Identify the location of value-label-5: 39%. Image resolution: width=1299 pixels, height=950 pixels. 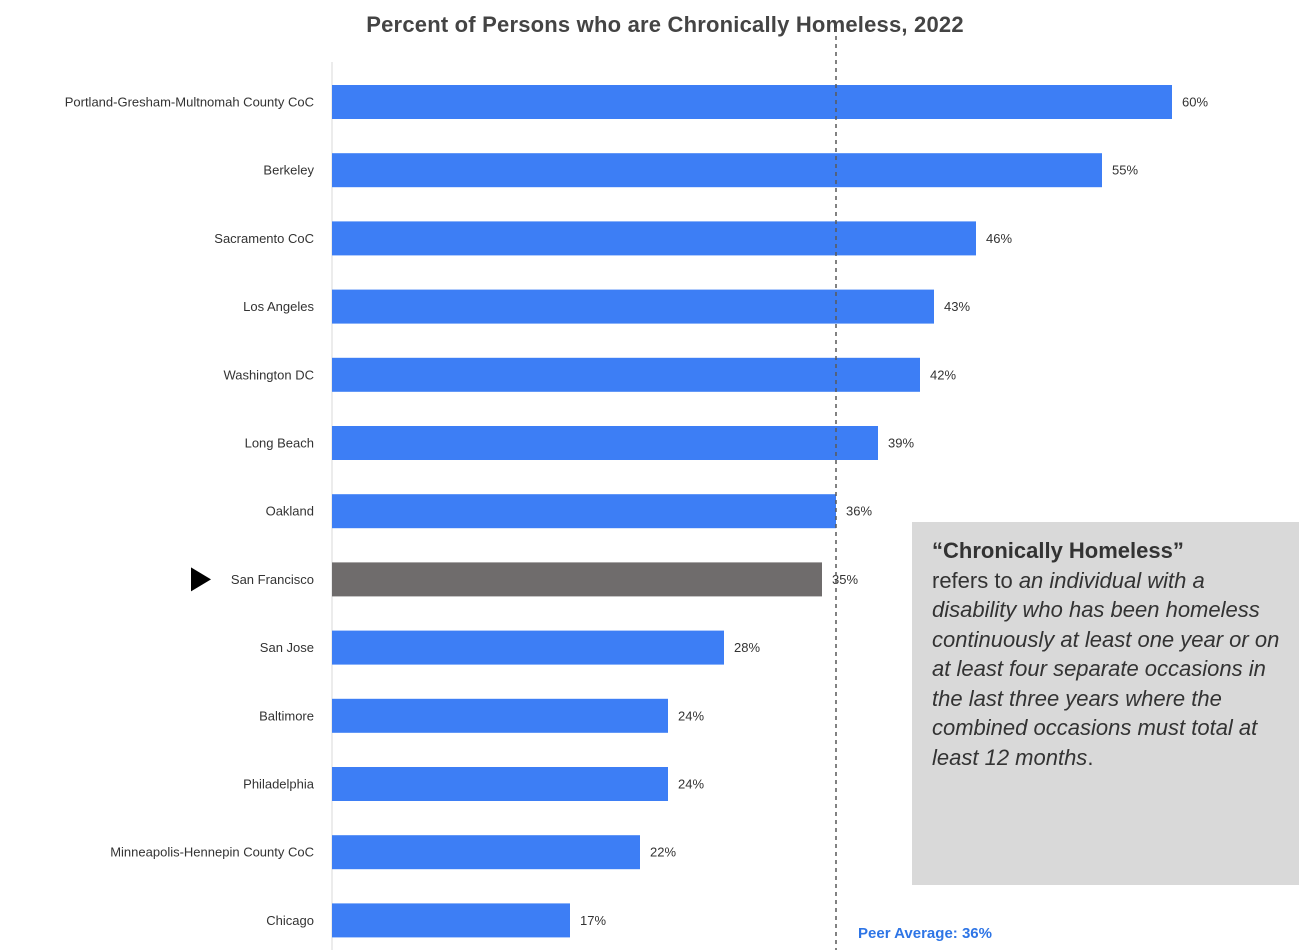
(901, 443).